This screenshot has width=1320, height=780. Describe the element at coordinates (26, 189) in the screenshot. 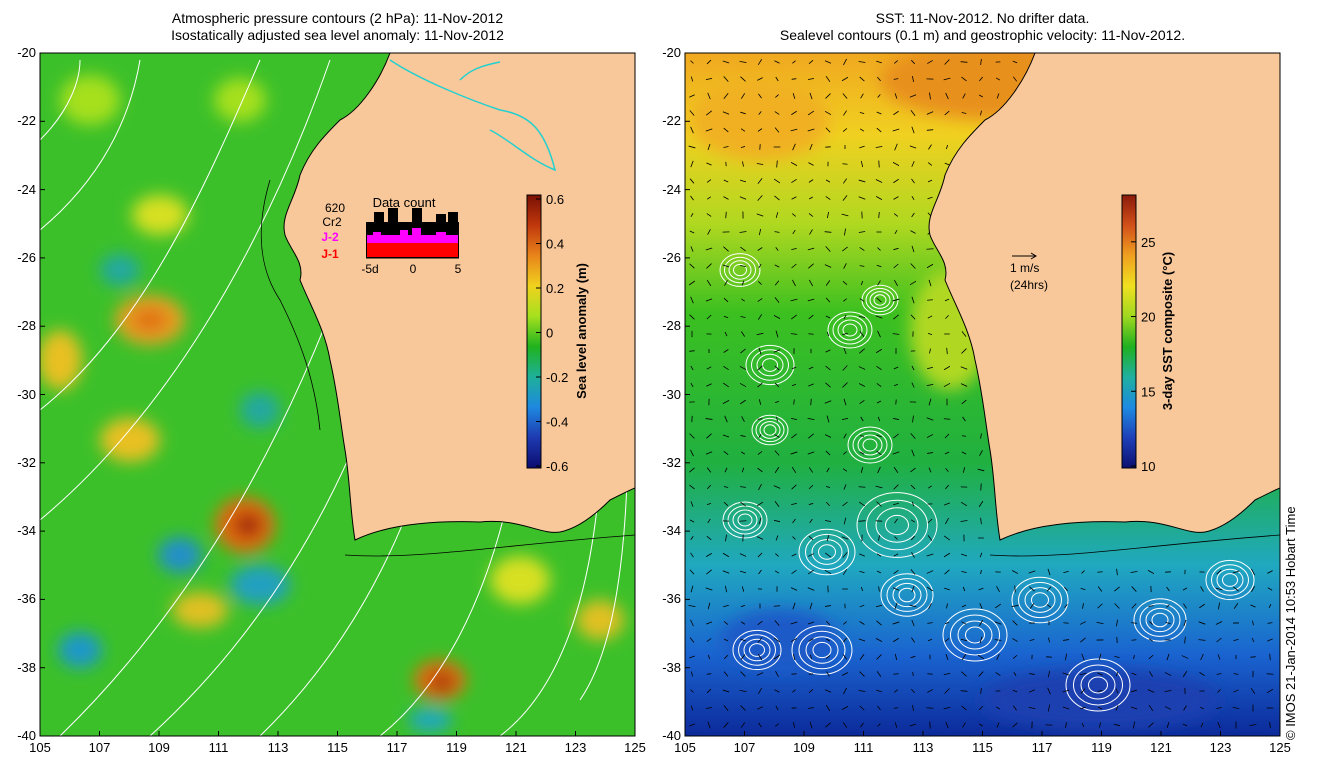

I see `left-lat-tick-2: -24` at that location.